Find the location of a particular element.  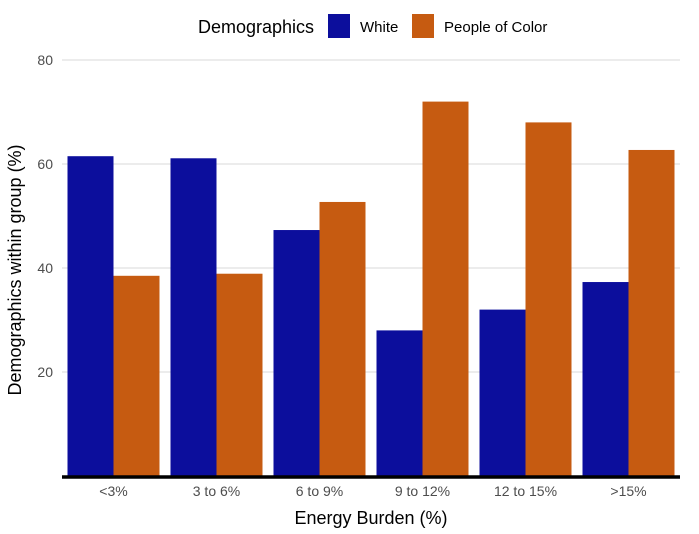

legend-label-people-of-color: People of Color is located at coordinates (495, 27).